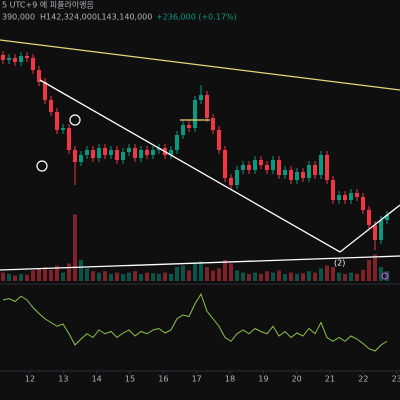 Image resolution: width=400 pixels, height=400 pixels. Describe the element at coordinates (130, 379) in the screenshot. I see `x-tick-label: 15` at that location.